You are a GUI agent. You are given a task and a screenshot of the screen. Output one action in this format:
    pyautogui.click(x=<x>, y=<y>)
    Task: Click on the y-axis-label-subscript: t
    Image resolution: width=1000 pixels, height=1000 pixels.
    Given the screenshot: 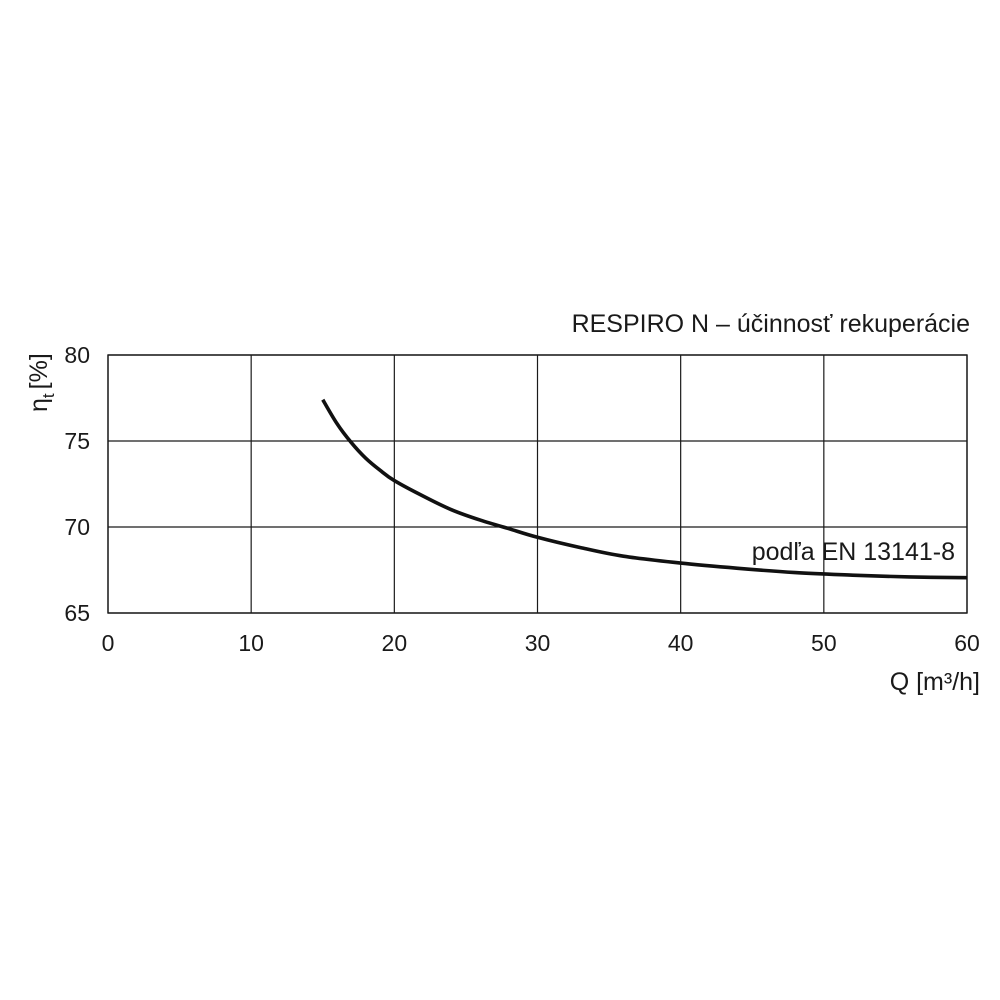 What is the action you would take?
    pyautogui.click(x=48, y=395)
    